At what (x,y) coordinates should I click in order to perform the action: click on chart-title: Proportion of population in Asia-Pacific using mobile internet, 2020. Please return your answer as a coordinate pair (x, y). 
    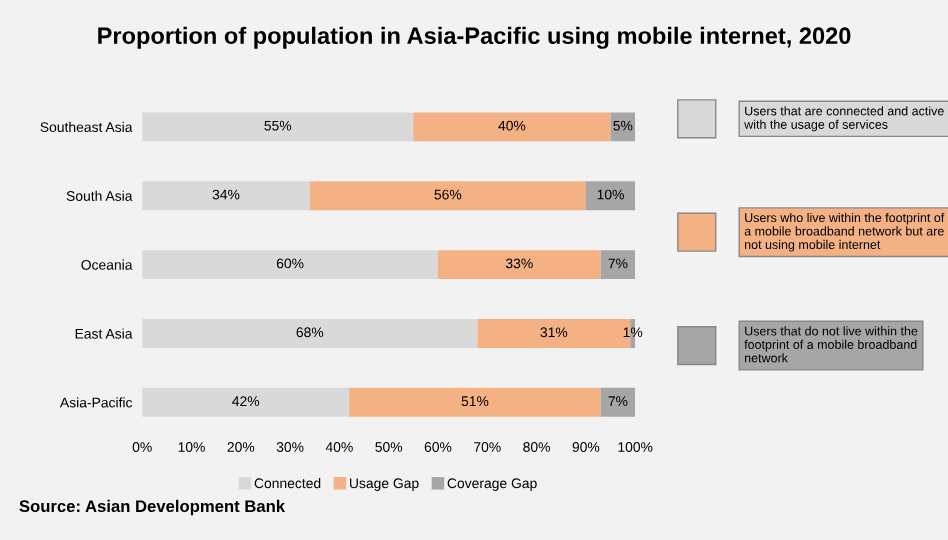
    Looking at the image, I should click on (474, 37).